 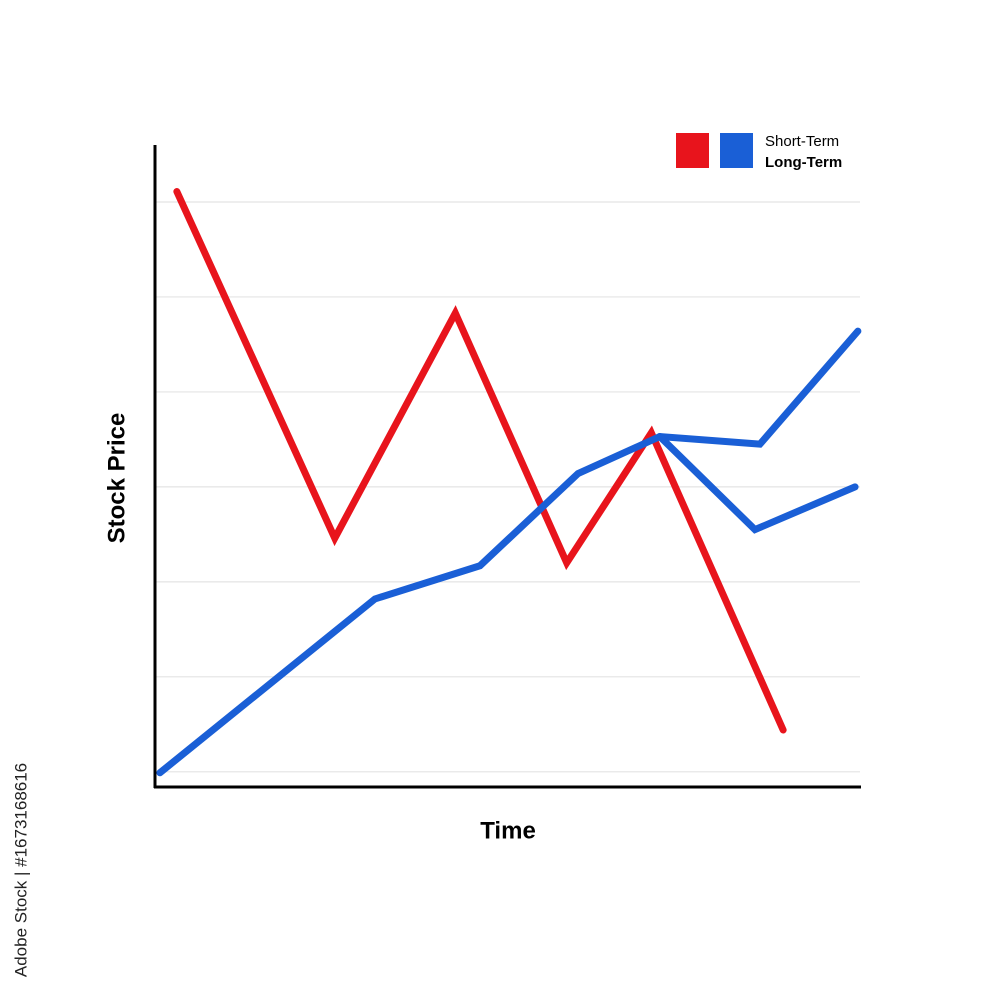 I want to click on legend: Short-Term Long-Term, so click(x=759, y=152).